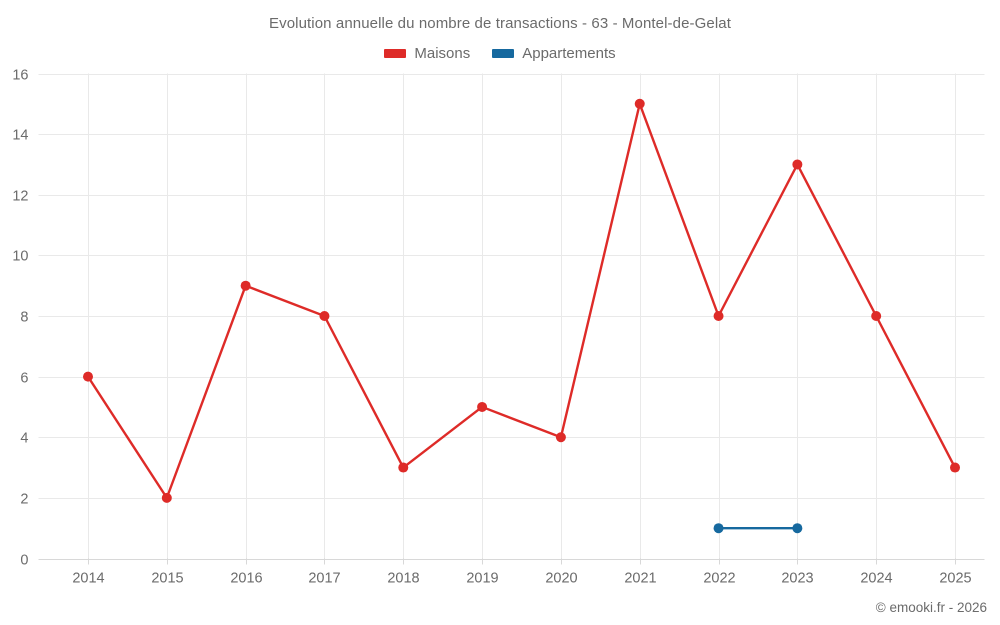 The width and height of the screenshot is (1000, 625). Describe the element at coordinates (931, 607) in the screenshot. I see `credit-text: © emooki.fr - 2026` at that location.